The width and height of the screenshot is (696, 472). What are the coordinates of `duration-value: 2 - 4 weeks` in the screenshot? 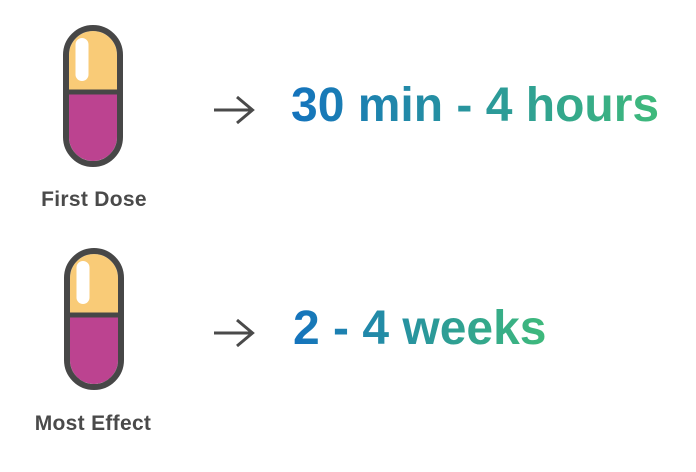 It's located at (420, 328).